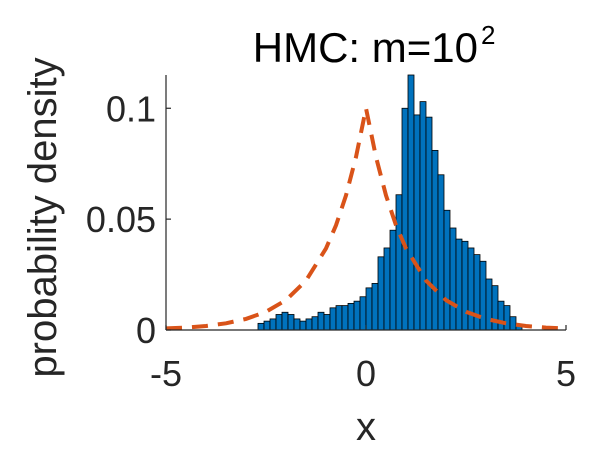 This screenshot has height=450, width=598. What do you see at coordinates (121, 219) in the screenshot?
I see `y-tick-label: 0.05` at bounding box center [121, 219].